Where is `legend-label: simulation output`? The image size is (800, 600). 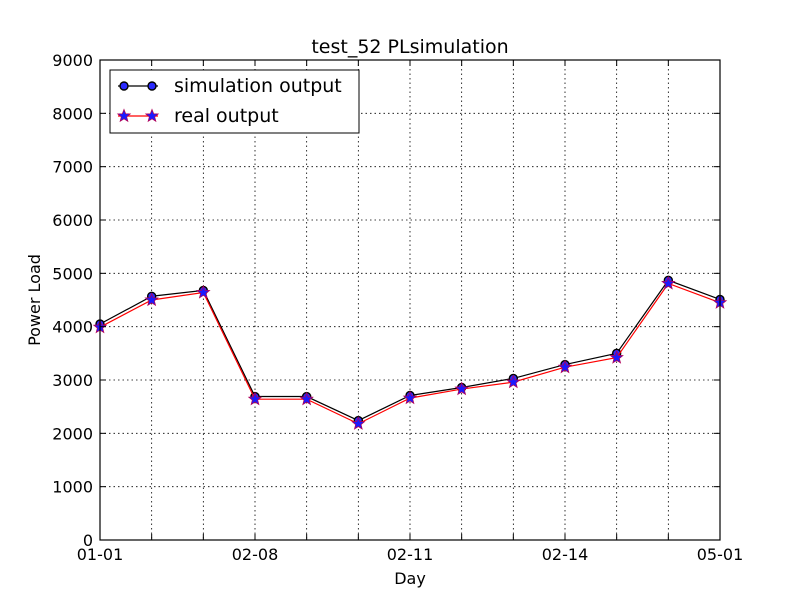 legend-label: simulation output is located at coordinates (258, 86).